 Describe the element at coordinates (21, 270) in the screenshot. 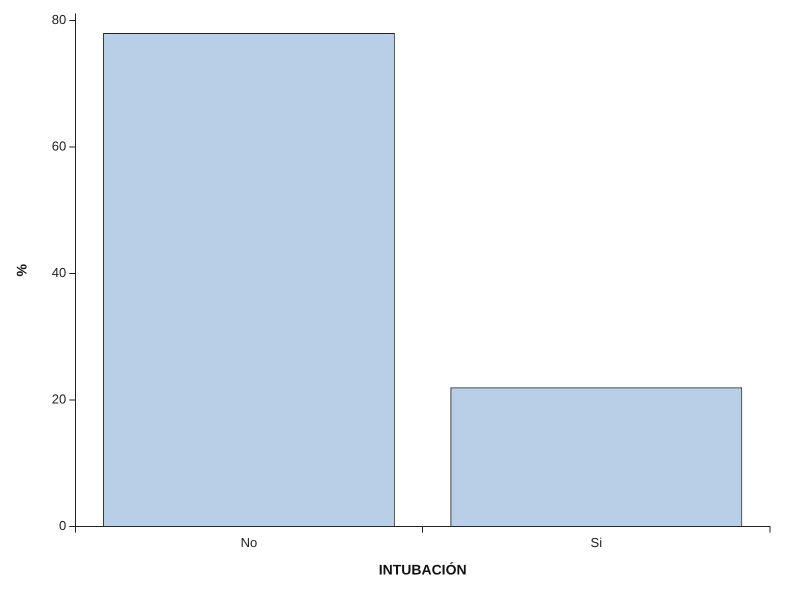

I see `y-axis-title: %` at that location.